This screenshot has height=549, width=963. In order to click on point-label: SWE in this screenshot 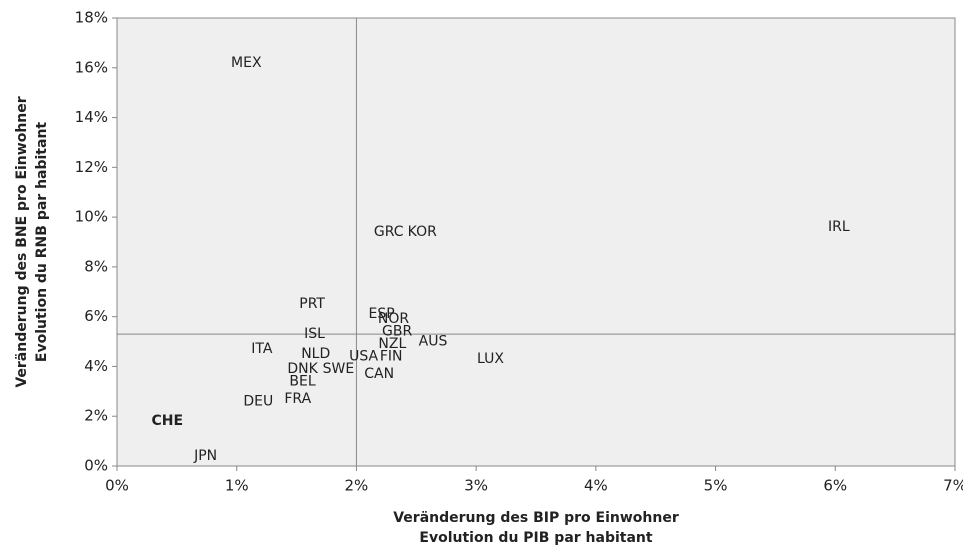, I will do `click(339, 369)`.